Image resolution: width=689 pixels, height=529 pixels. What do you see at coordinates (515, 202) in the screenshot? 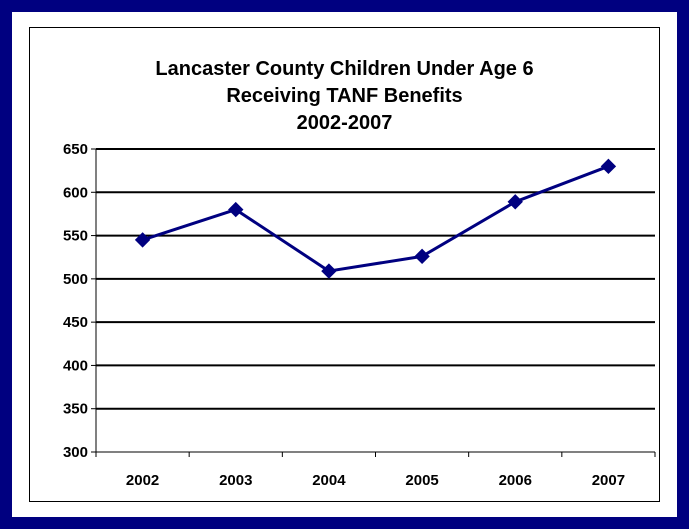
I see `data-point-2006` at bounding box center [515, 202].